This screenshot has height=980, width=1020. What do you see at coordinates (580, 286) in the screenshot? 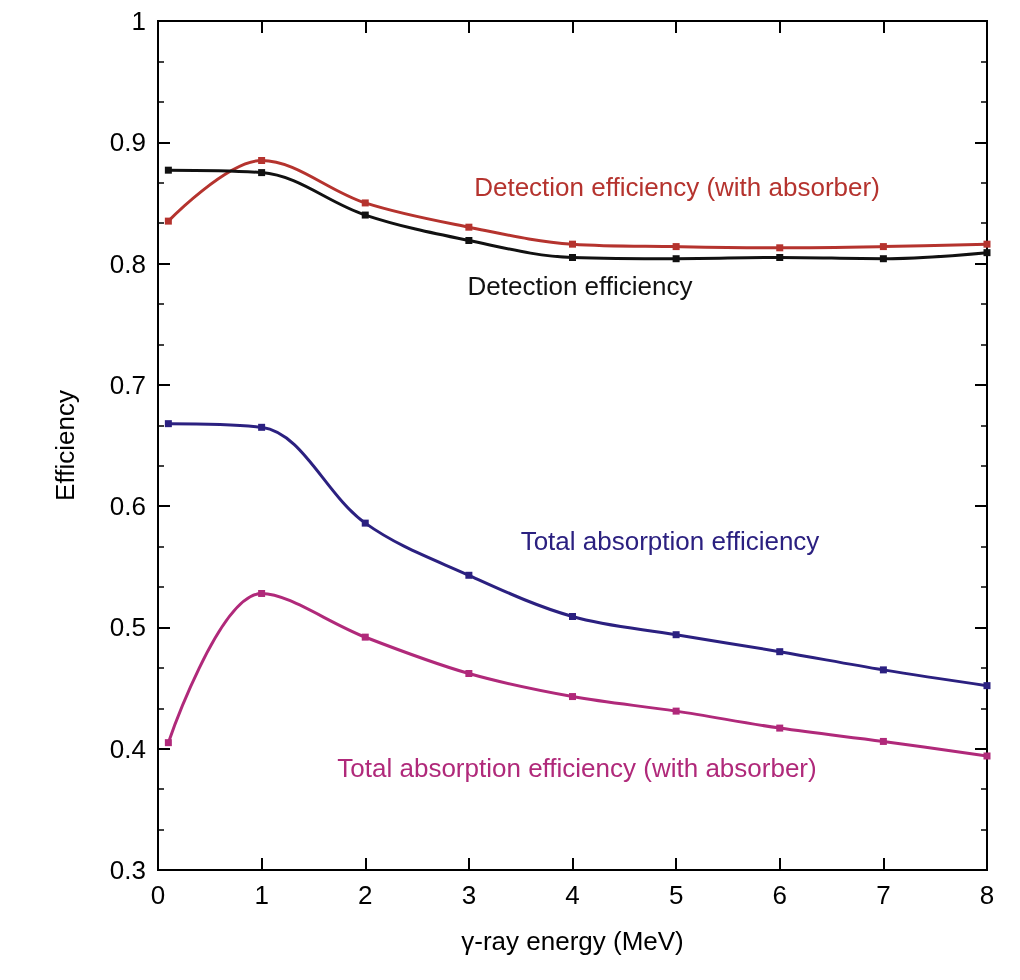
I see `series-label: Detection efficiency` at bounding box center [580, 286].